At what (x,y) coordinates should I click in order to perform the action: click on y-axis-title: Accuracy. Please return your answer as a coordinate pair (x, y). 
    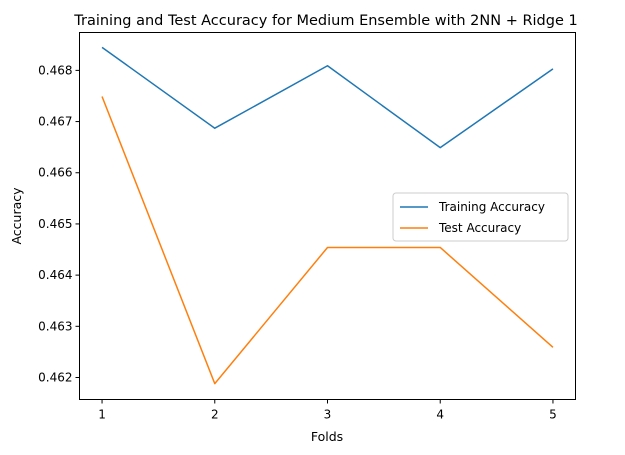
    Looking at the image, I should click on (16, 216).